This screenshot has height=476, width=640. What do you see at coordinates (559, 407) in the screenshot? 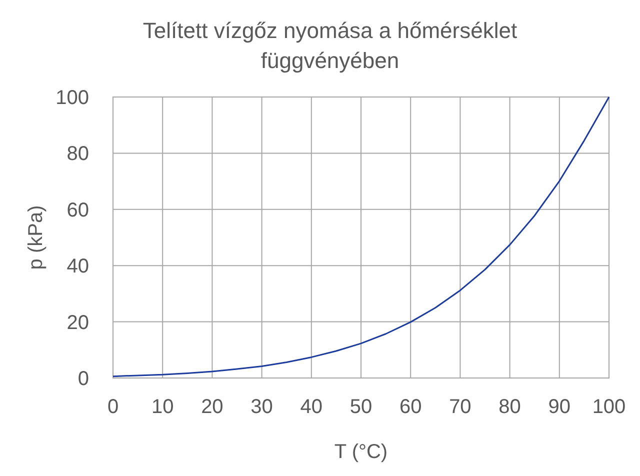
I see `x-tick-label: 90` at bounding box center [559, 407].